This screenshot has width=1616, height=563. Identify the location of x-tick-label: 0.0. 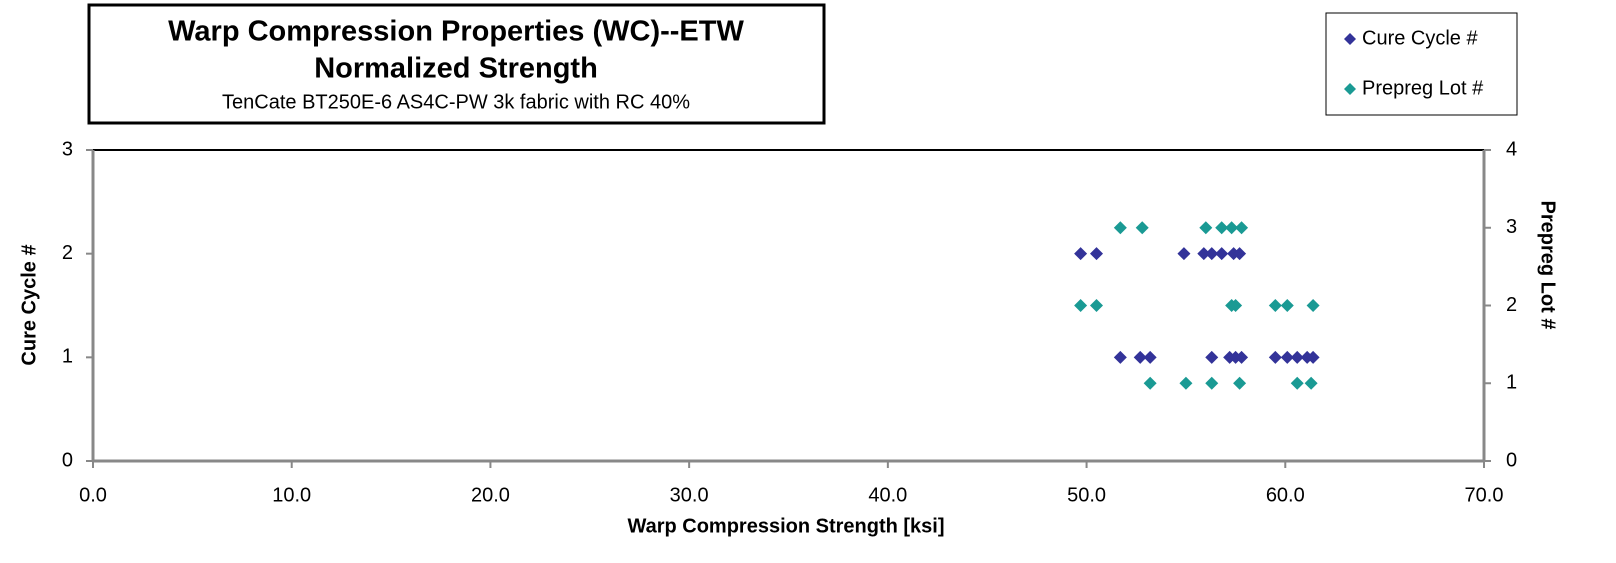
(93, 495).